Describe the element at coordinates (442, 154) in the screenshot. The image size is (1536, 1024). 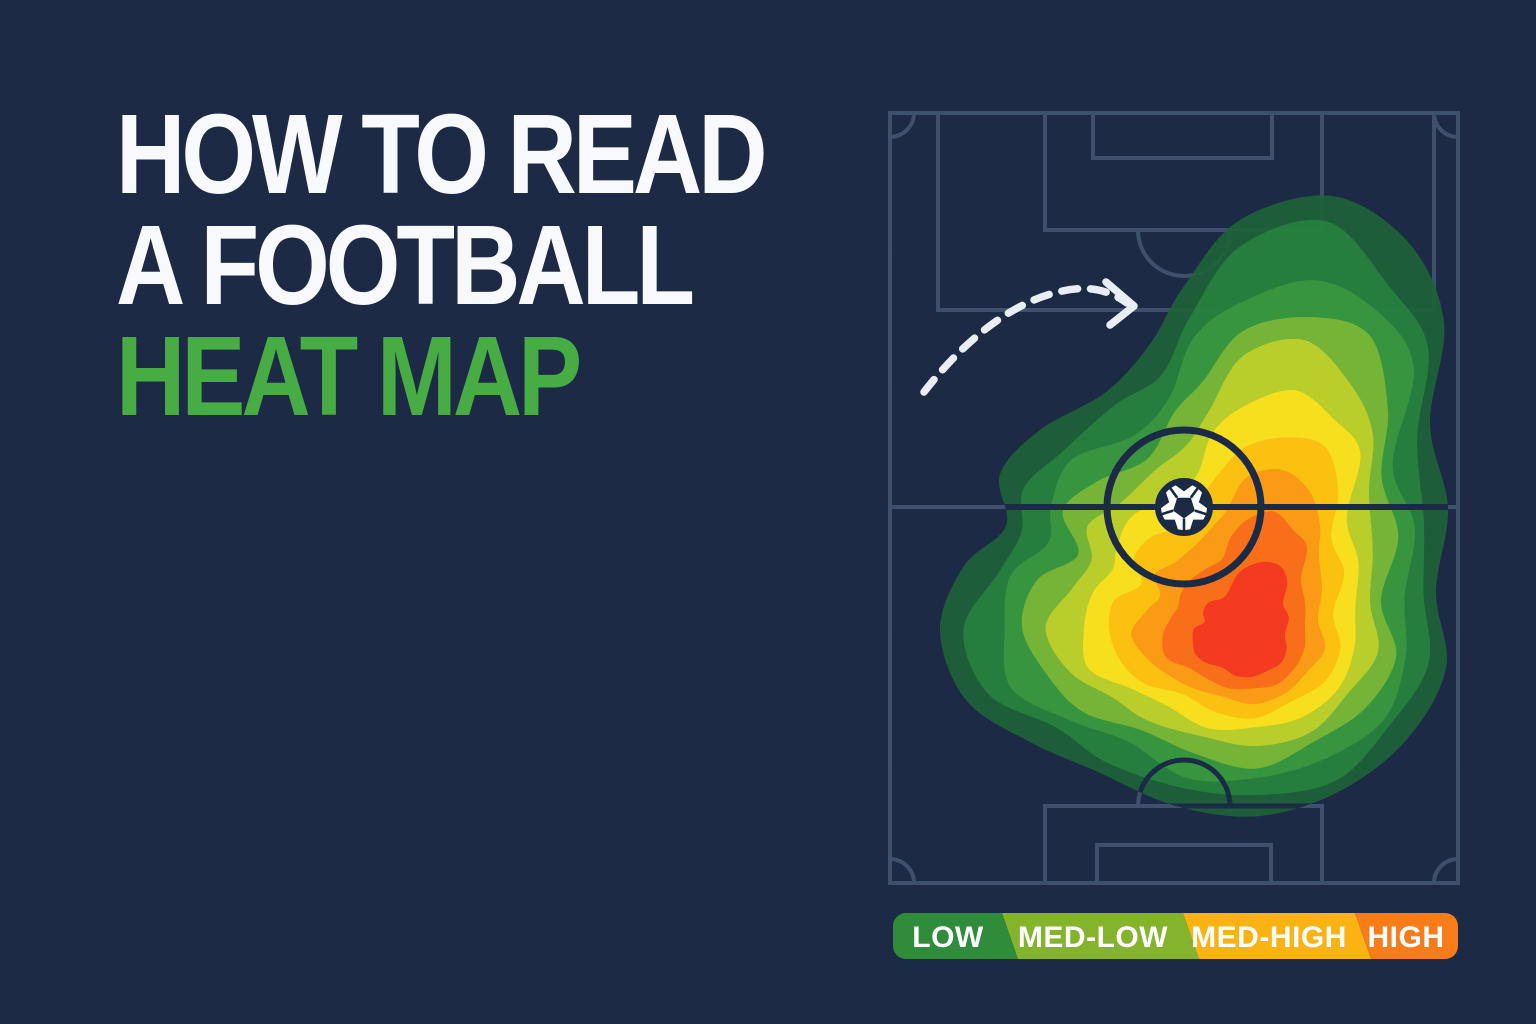
I see `title-line-1: HOW TO READ` at that location.